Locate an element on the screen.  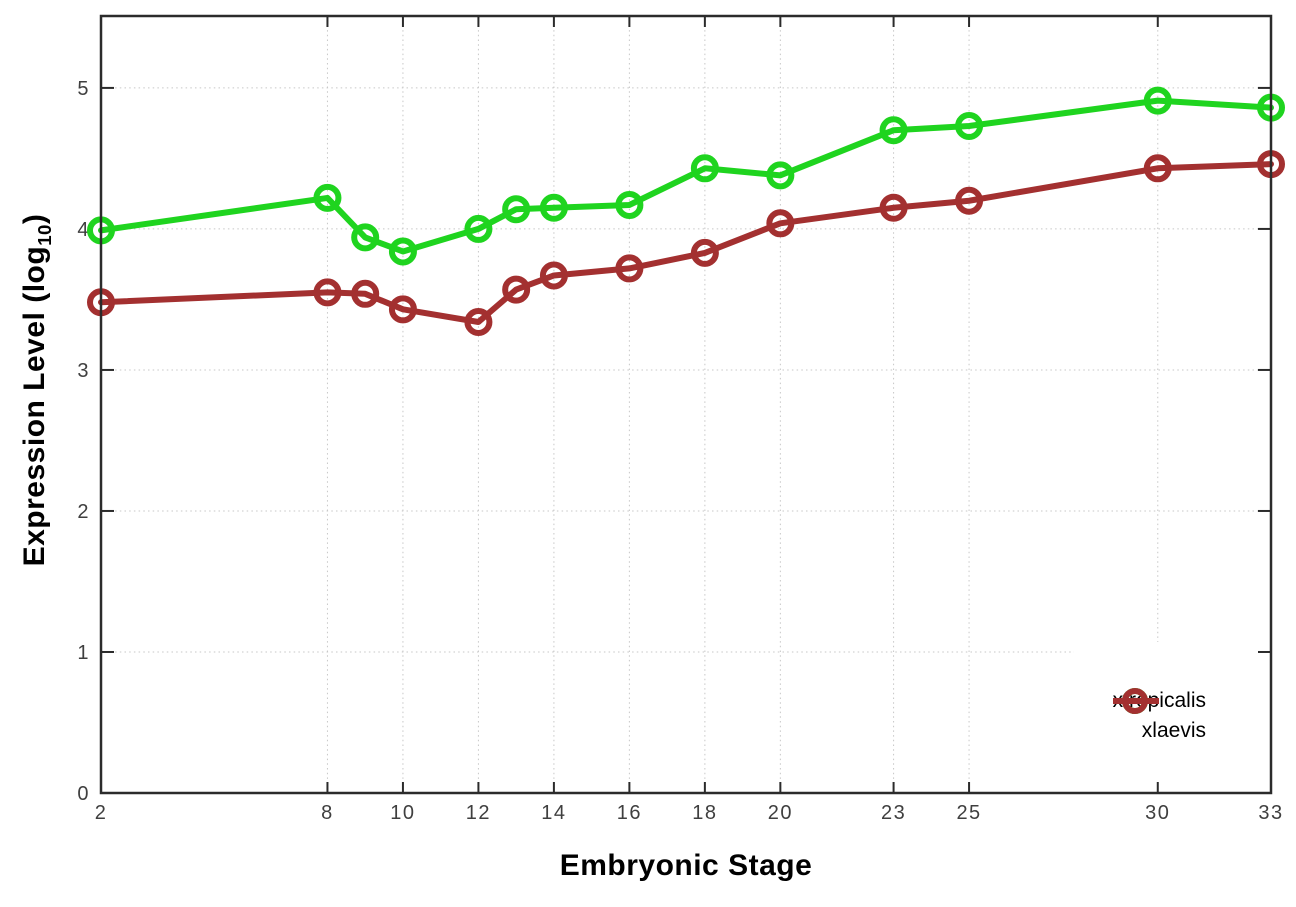
y-axis-title-text: Expression Level (log is located at coordinates (34, 406).